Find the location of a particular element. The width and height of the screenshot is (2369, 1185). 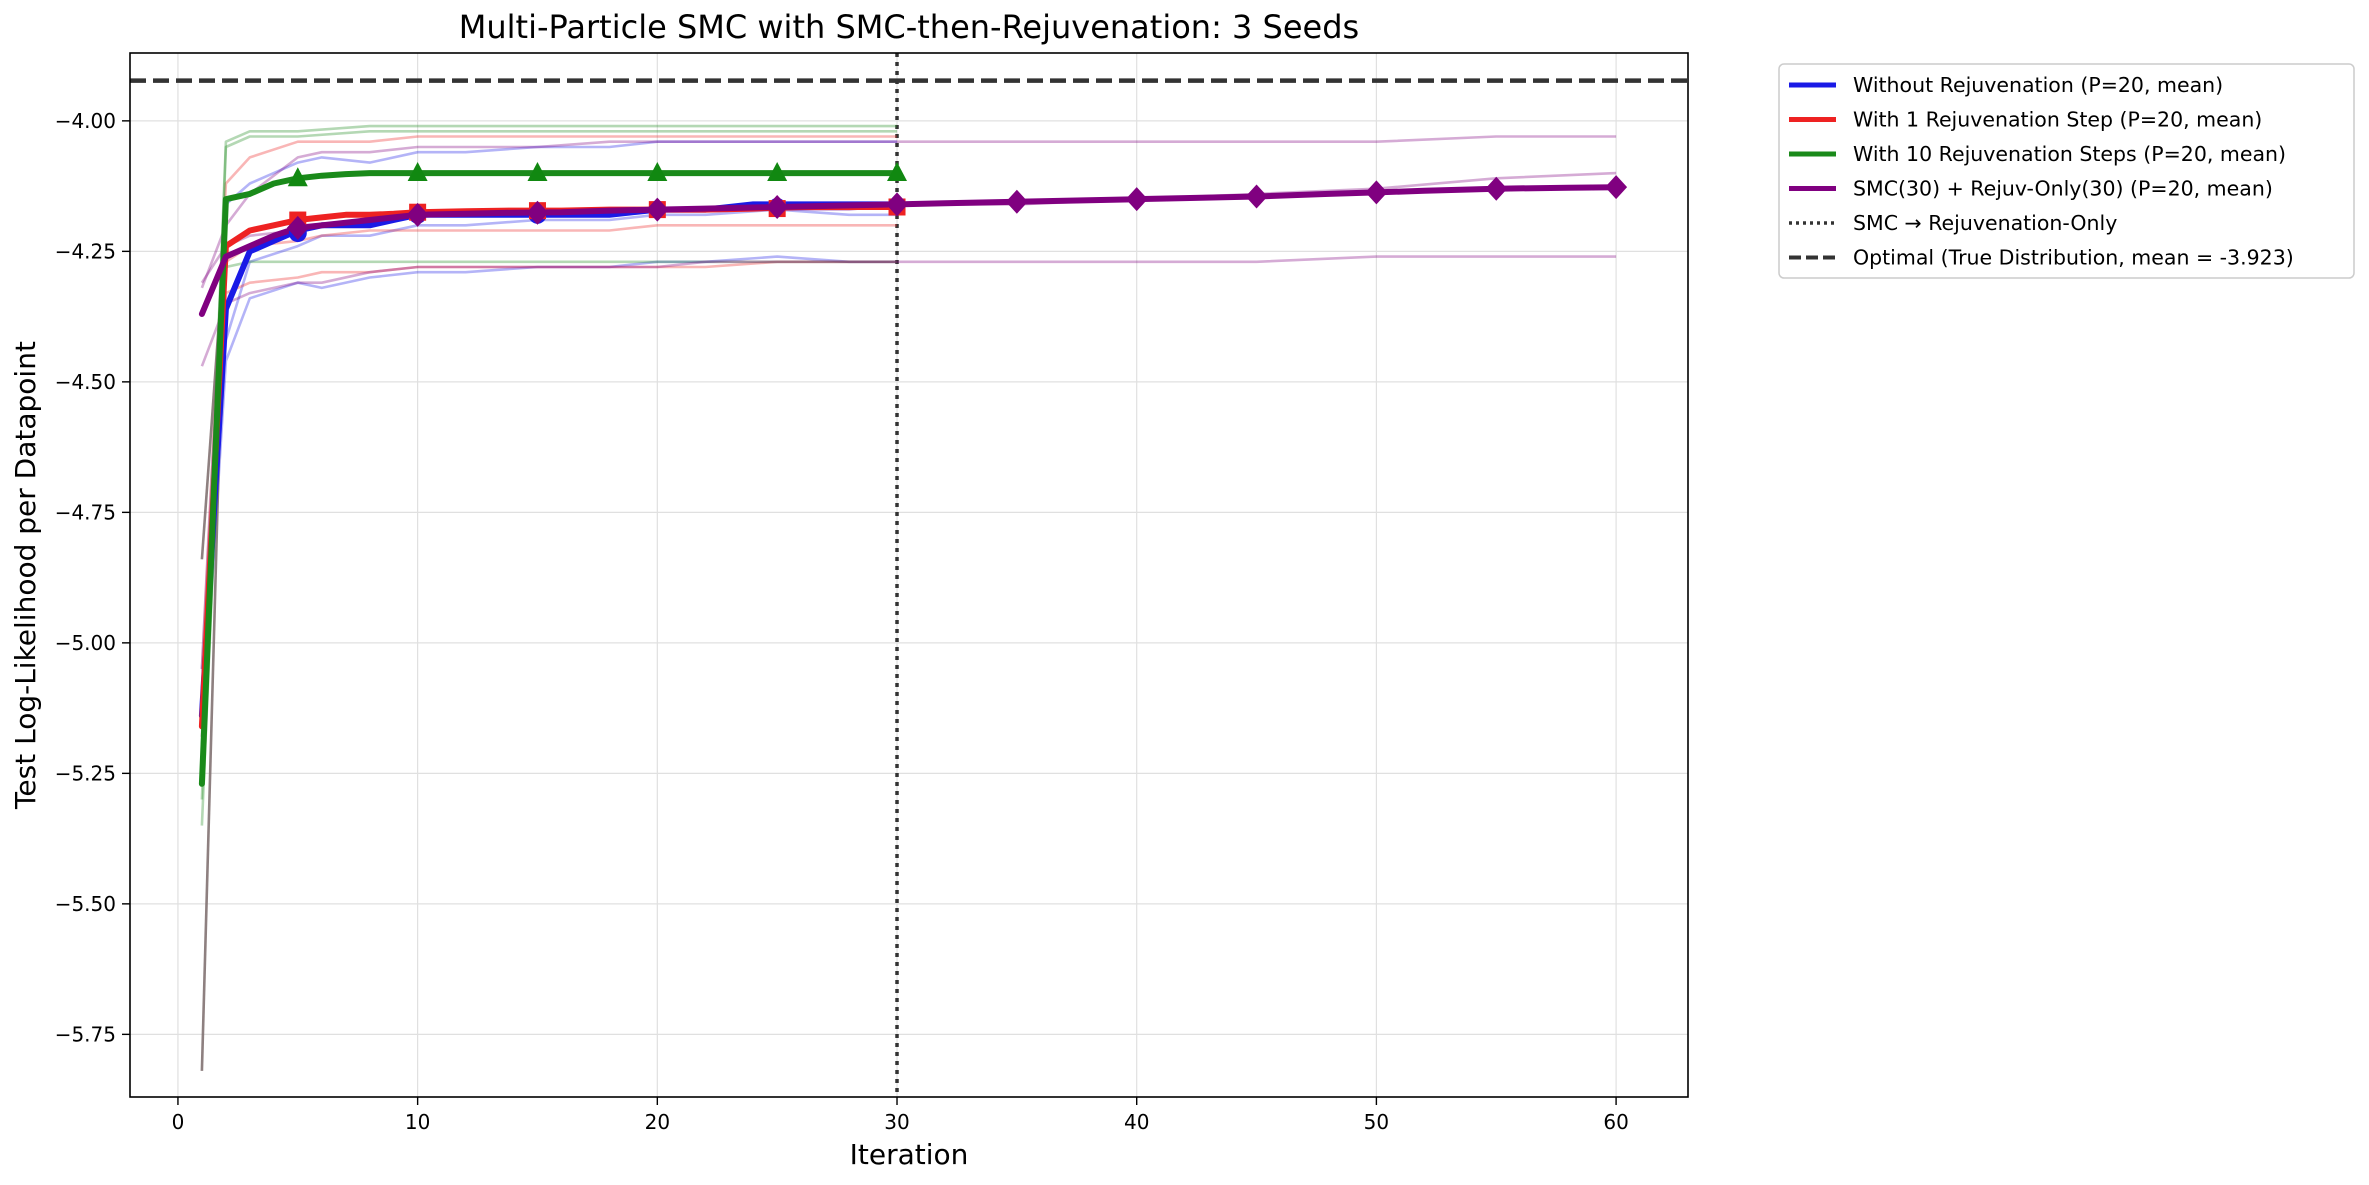

series-markers is located at coordinates (957, 202).